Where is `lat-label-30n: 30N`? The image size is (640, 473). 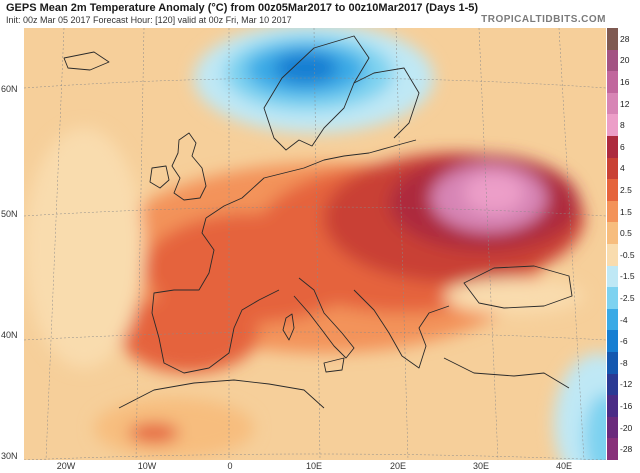 lat-label-30n: 30N is located at coordinates (9, 456).